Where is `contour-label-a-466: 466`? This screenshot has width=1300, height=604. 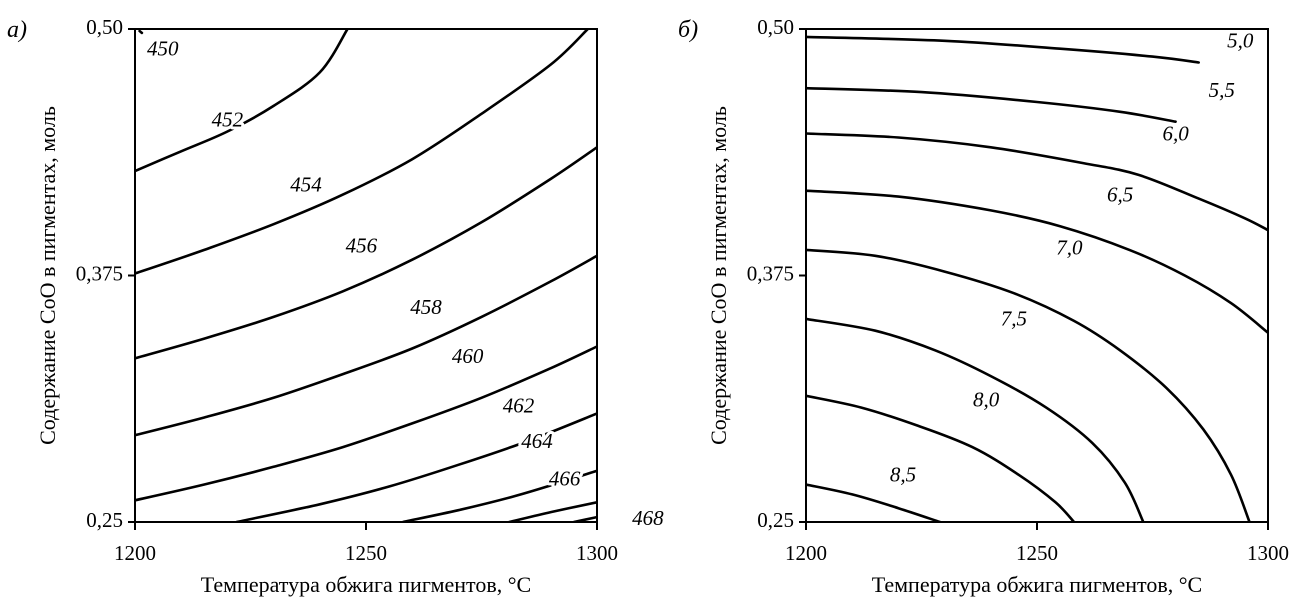
contour-label-a-466: 466 is located at coordinates (565, 478).